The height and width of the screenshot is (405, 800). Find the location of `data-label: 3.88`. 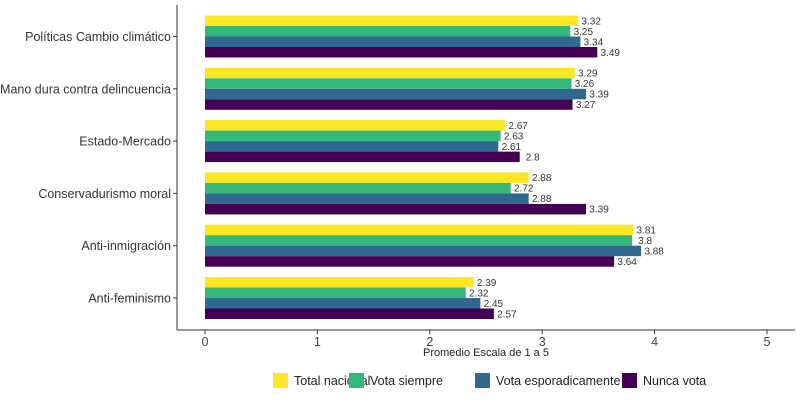

data-label: 3.88 is located at coordinates (654, 251).